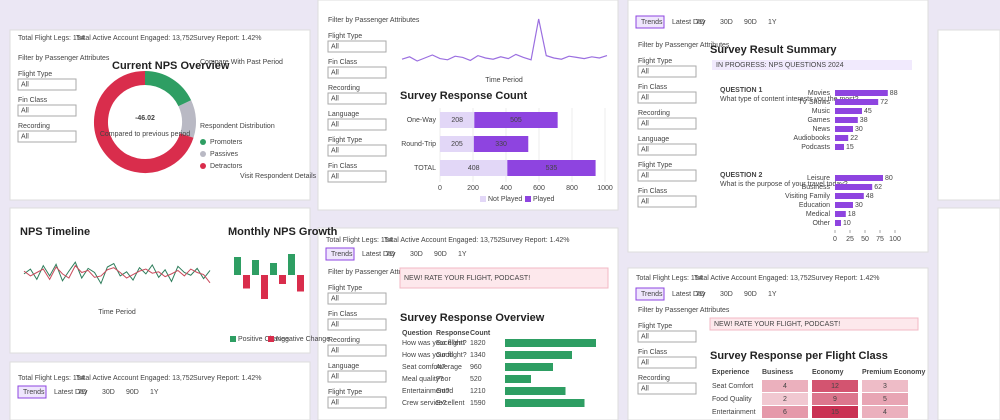 Image resolution: width=1000 pixels, height=420 pixels. I want to click on bar-value: 208, so click(457, 120).